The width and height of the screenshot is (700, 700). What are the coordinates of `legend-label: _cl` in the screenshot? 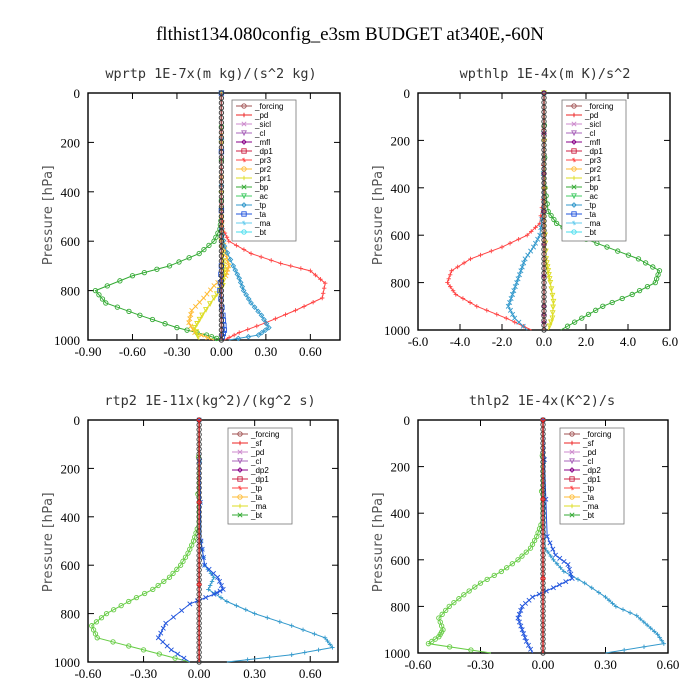 It's located at (589, 133).